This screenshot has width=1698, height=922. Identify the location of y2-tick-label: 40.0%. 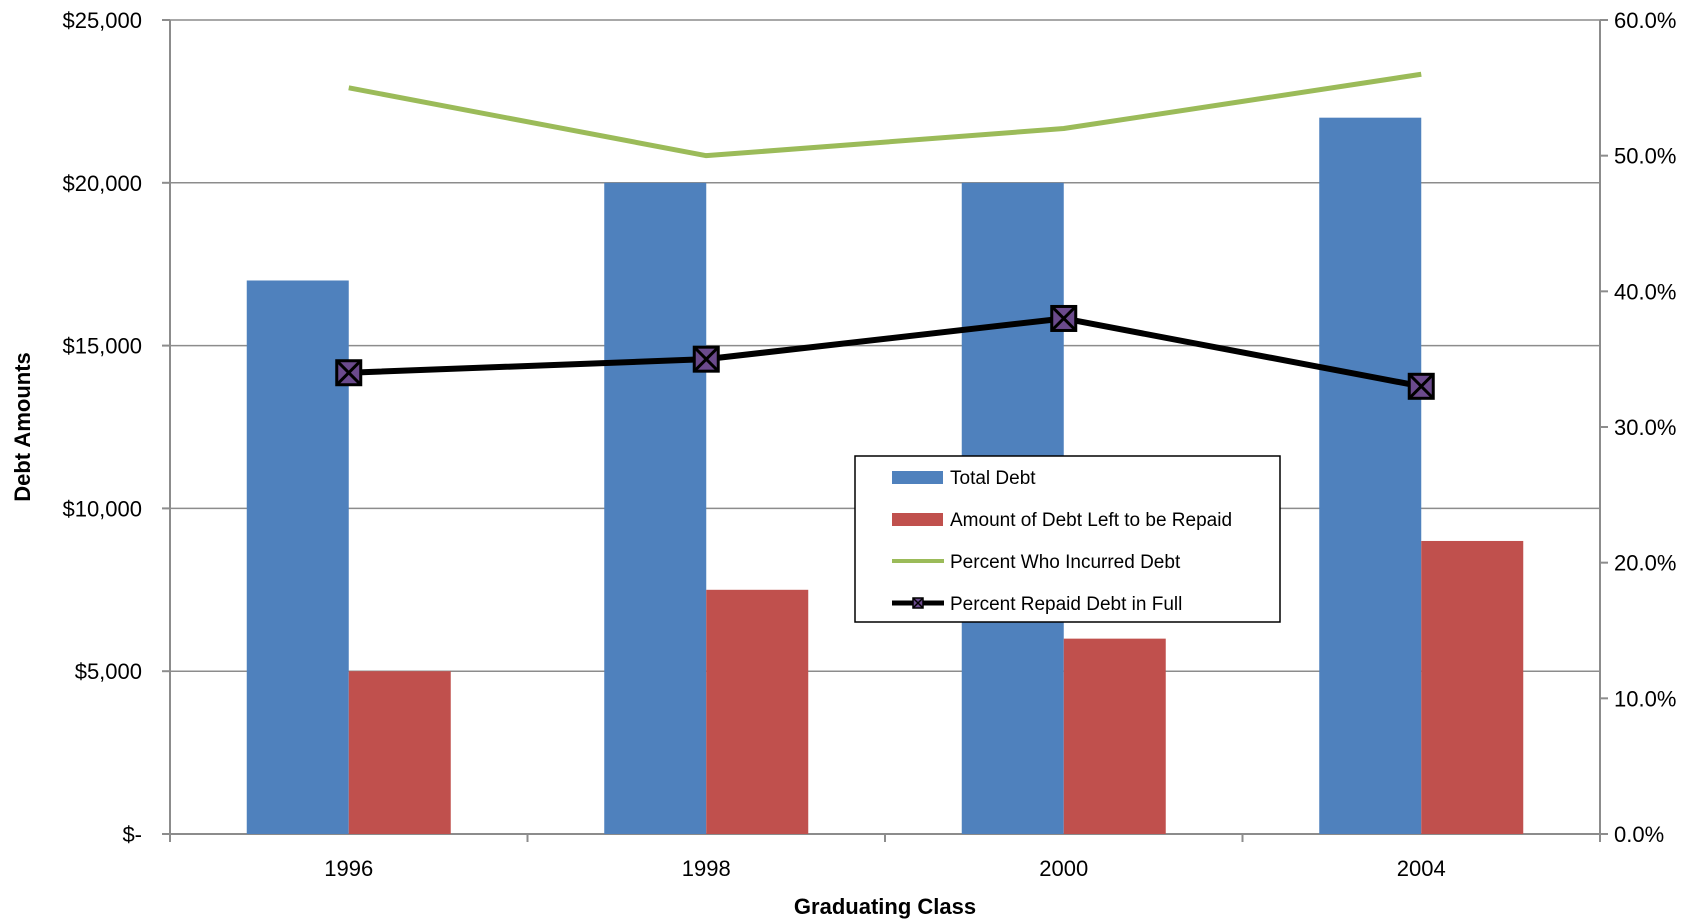
(1645, 291).